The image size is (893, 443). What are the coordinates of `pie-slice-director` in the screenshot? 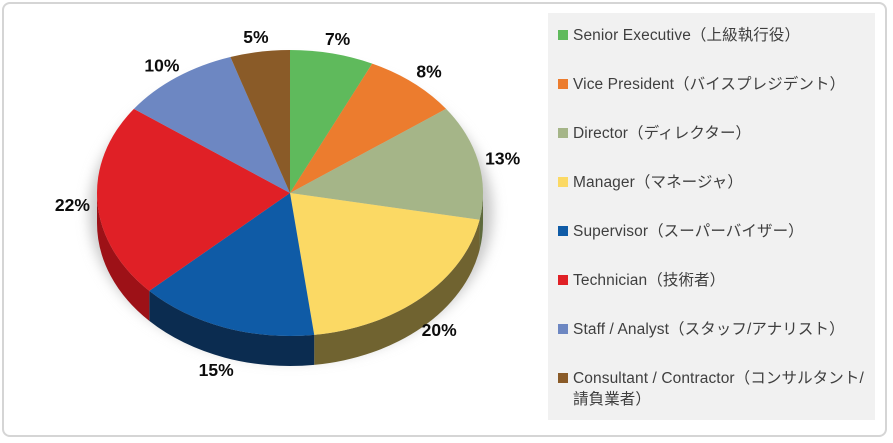 It's located at (387, 164).